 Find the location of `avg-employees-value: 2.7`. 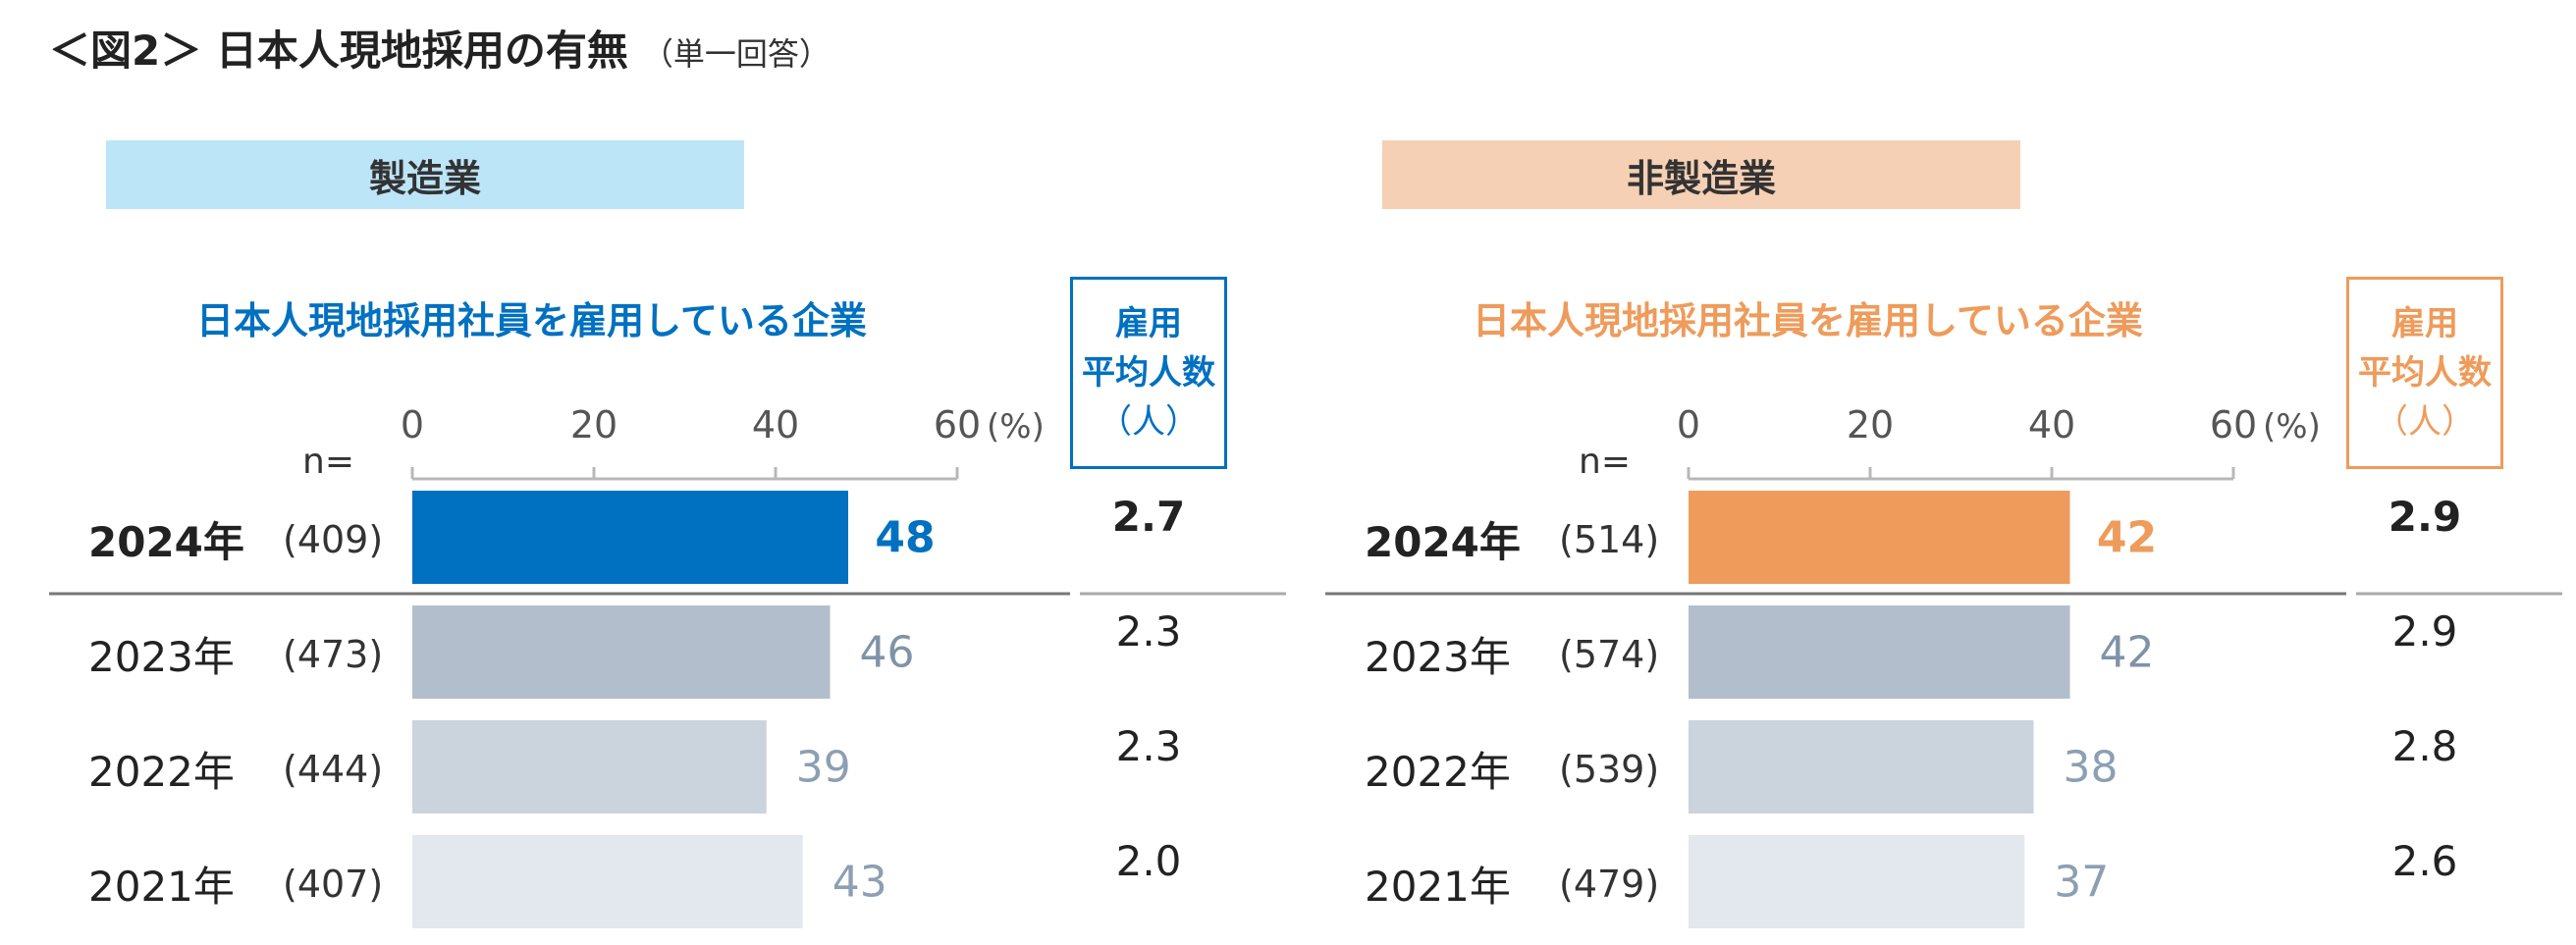

avg-employees-value: 2.7 is located at coordinates (1148, 517).